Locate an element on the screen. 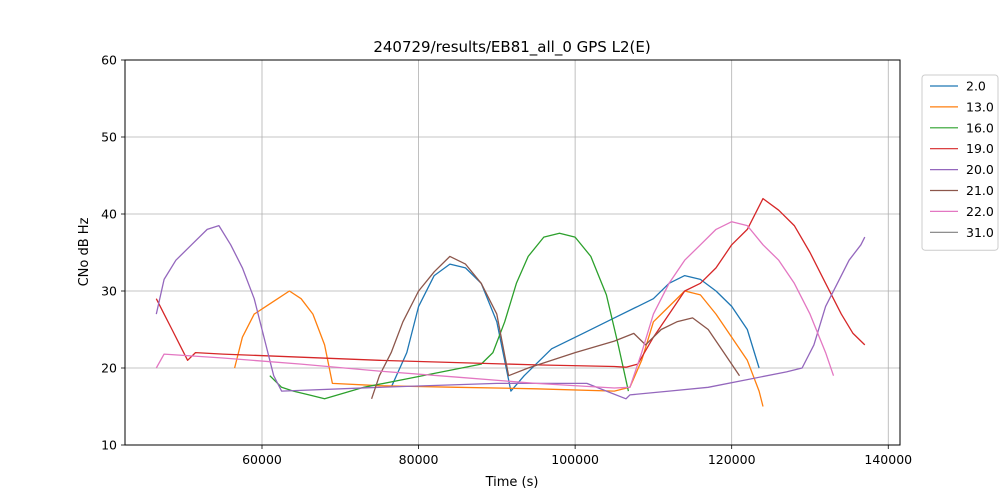 The width and height of the screenshot is (1000, 500). y-tick-label: 40 is located at coordinates (109, 214).